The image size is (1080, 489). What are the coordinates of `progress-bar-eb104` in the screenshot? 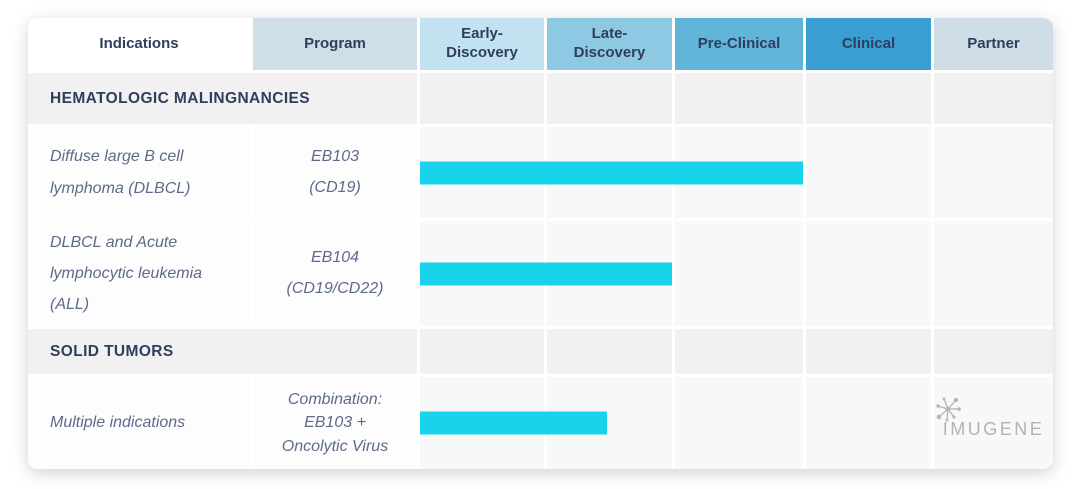 It's located at (546, 273).